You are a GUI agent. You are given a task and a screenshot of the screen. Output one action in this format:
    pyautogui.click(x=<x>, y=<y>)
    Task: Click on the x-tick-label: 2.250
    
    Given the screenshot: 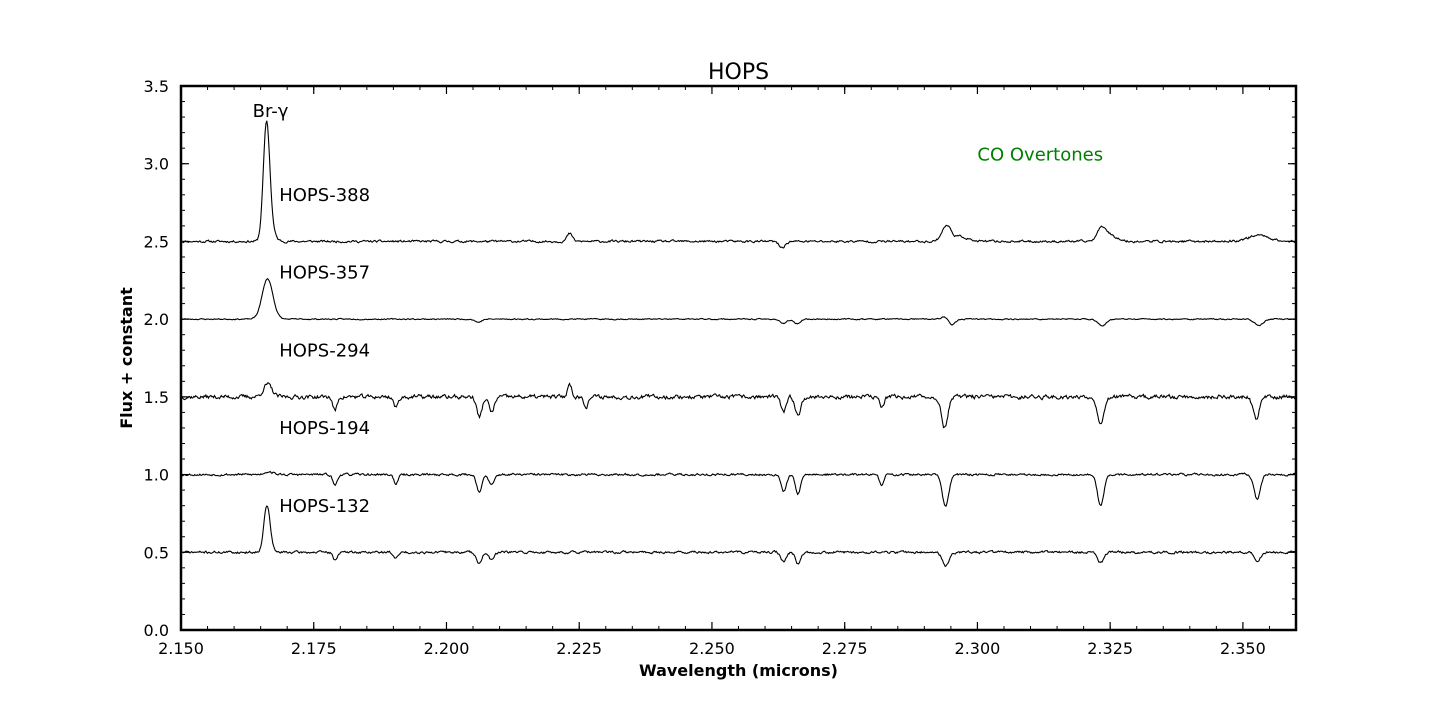 What is the action you would take?
    pyautogui.click(x=712, y=648)
    